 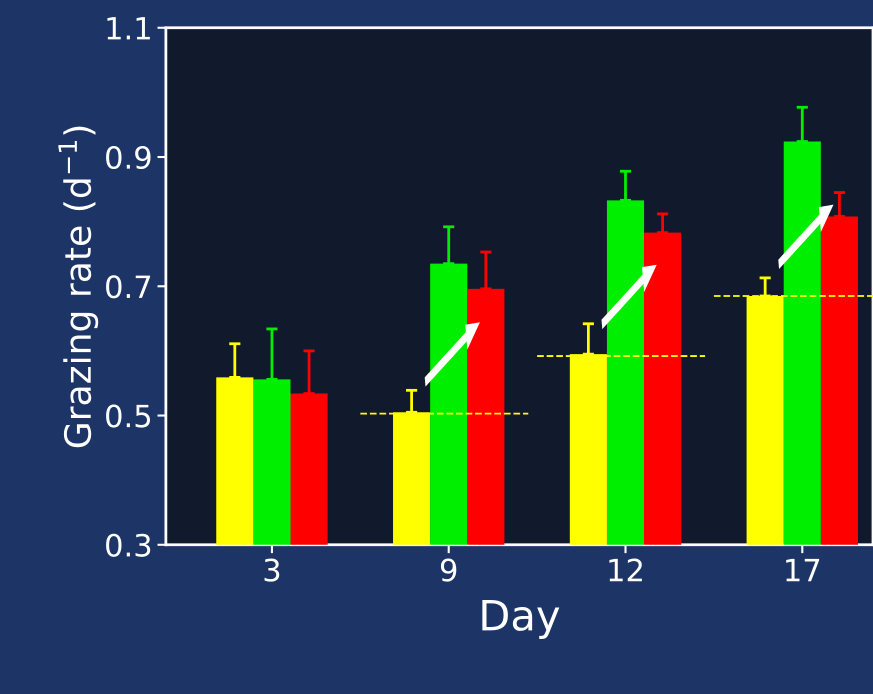 What do you see at coordinates (128, 28) in the screenshot?
I see `y-tick-label: 1.1` at bounding box center [128, 28].